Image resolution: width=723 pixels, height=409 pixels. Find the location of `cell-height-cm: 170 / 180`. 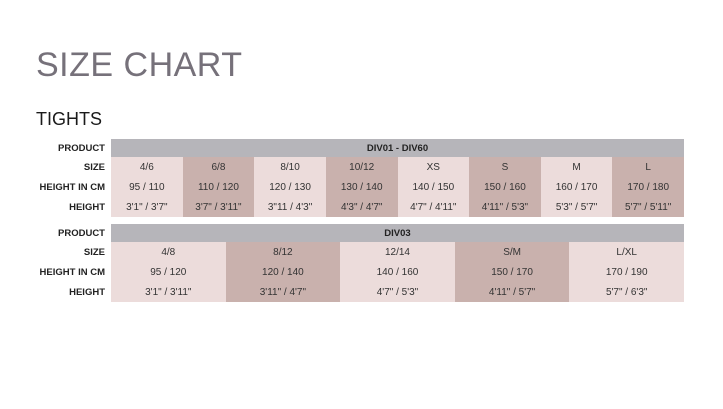

cell-height-cm: 170 / 180 is located at coordinates (648, 187).